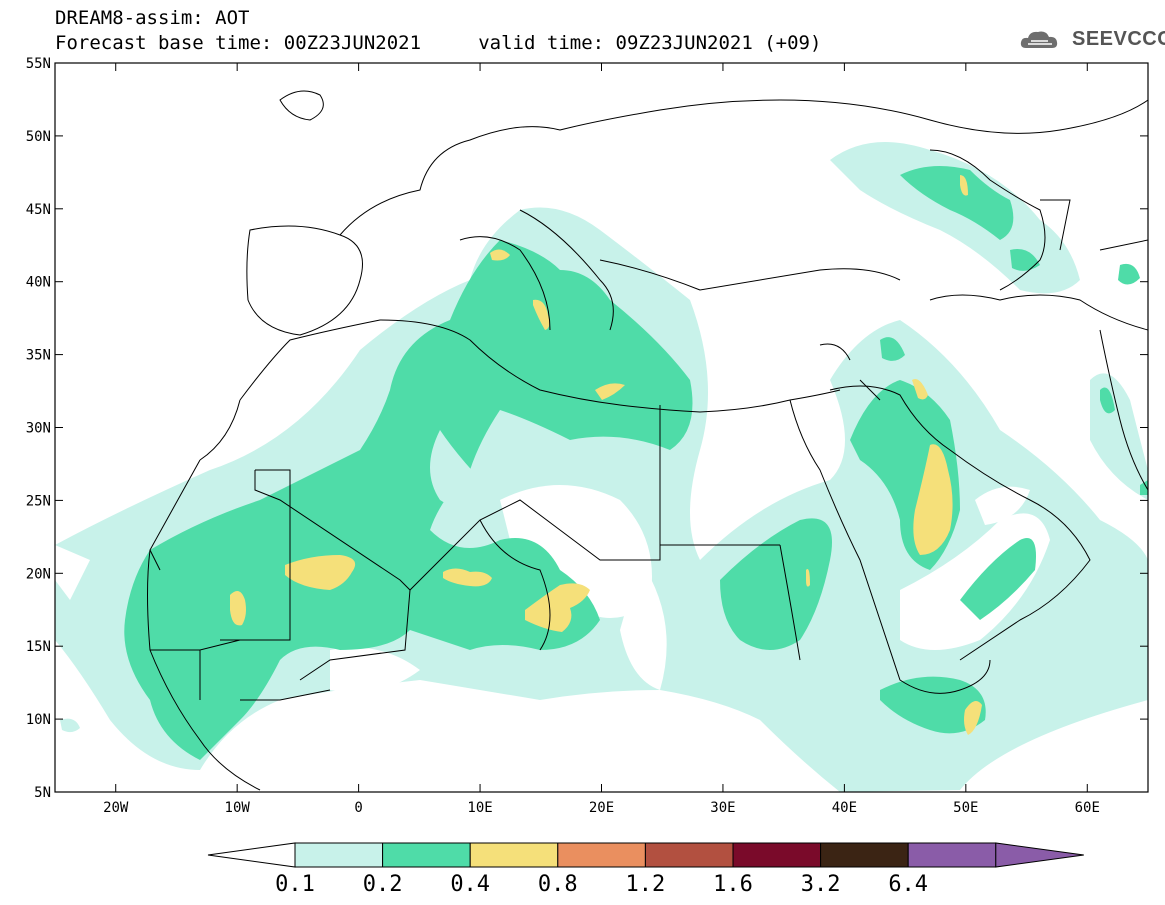 This screenshot has width=1165, height=905. Describe the element at coordinates (722, 808) in the screenshot. I see `lon-tick-label: 30E` at that location.